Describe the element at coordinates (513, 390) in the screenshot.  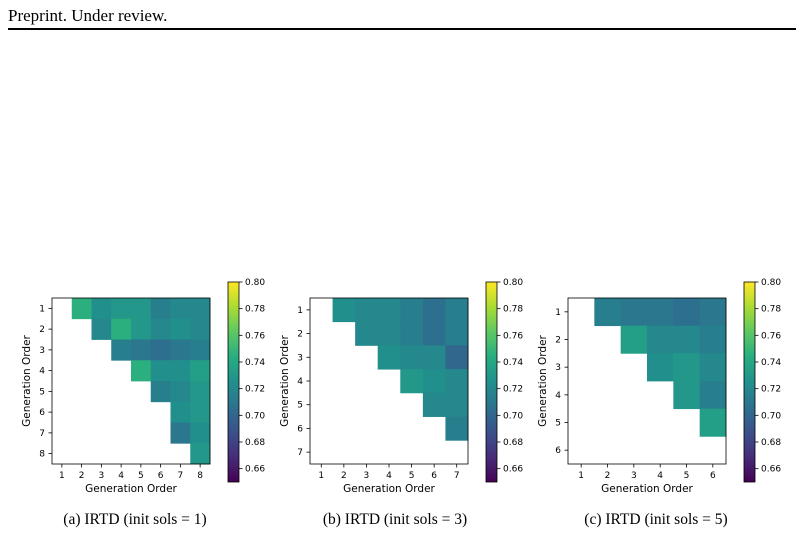
I see `colorbar-tick-label: 0.72` at that location.